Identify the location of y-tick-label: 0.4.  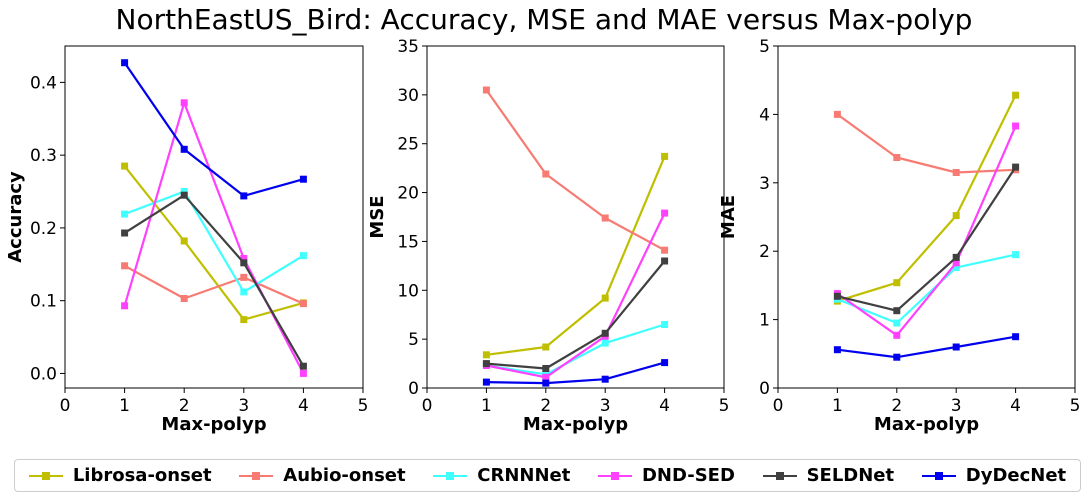
(43, 83).